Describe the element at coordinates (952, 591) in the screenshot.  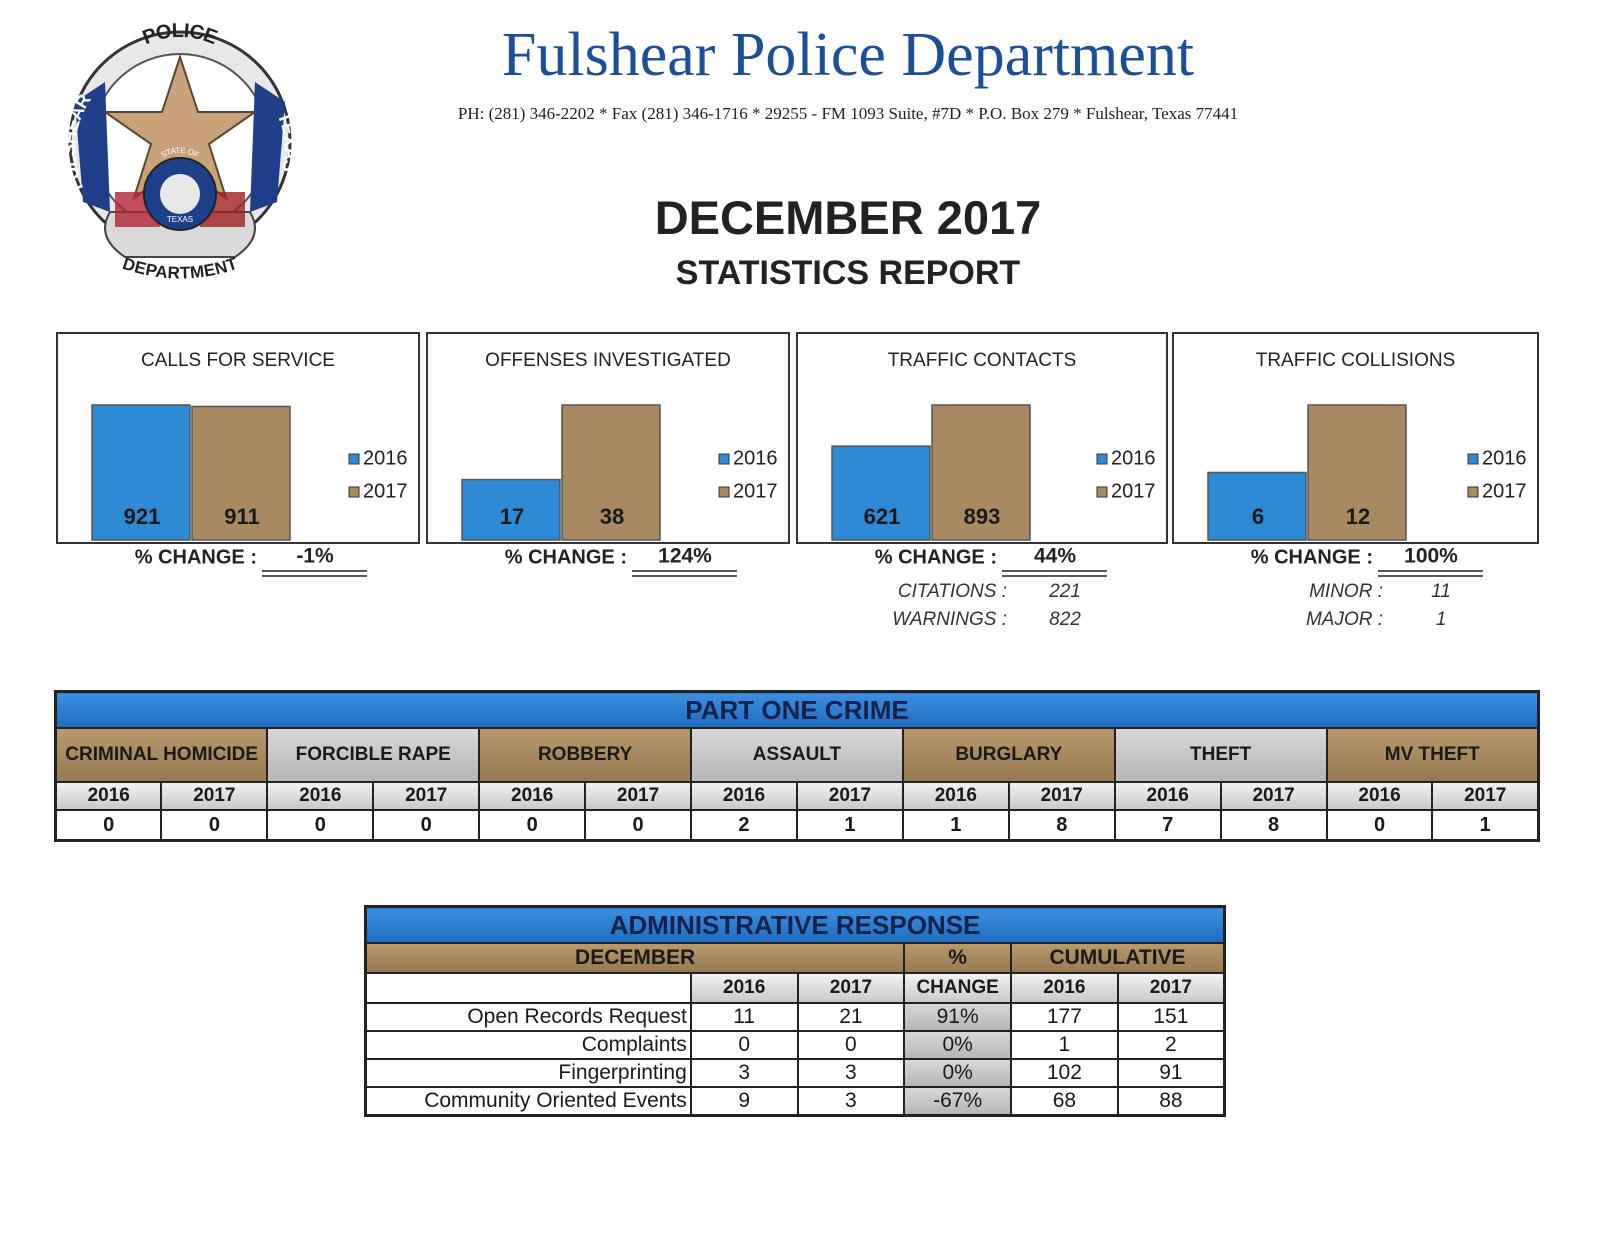
I see `detail-label: CITATIONS :` at that location.